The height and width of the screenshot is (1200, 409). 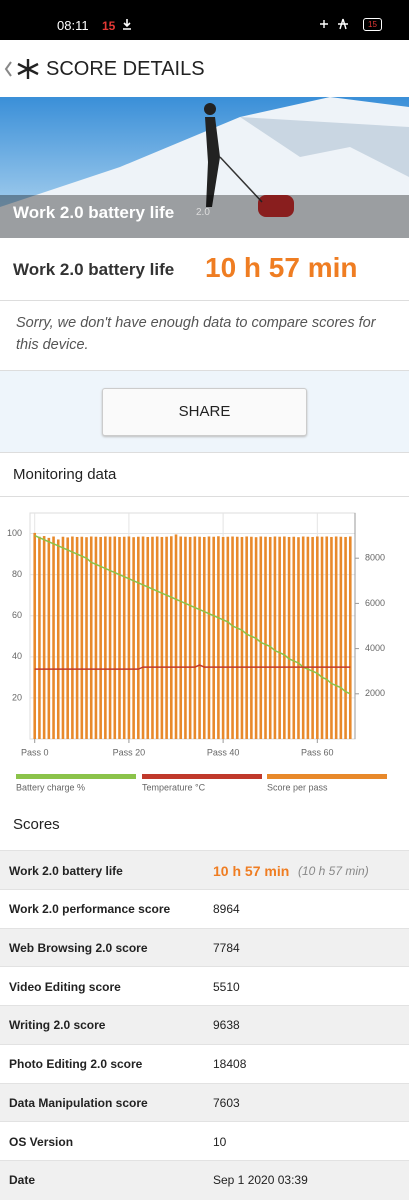 What do you see at coordinates (57, 1025) in the screenshot?
I see `score-label: Writing 2.0 score` at bounding box center [57, 1025].